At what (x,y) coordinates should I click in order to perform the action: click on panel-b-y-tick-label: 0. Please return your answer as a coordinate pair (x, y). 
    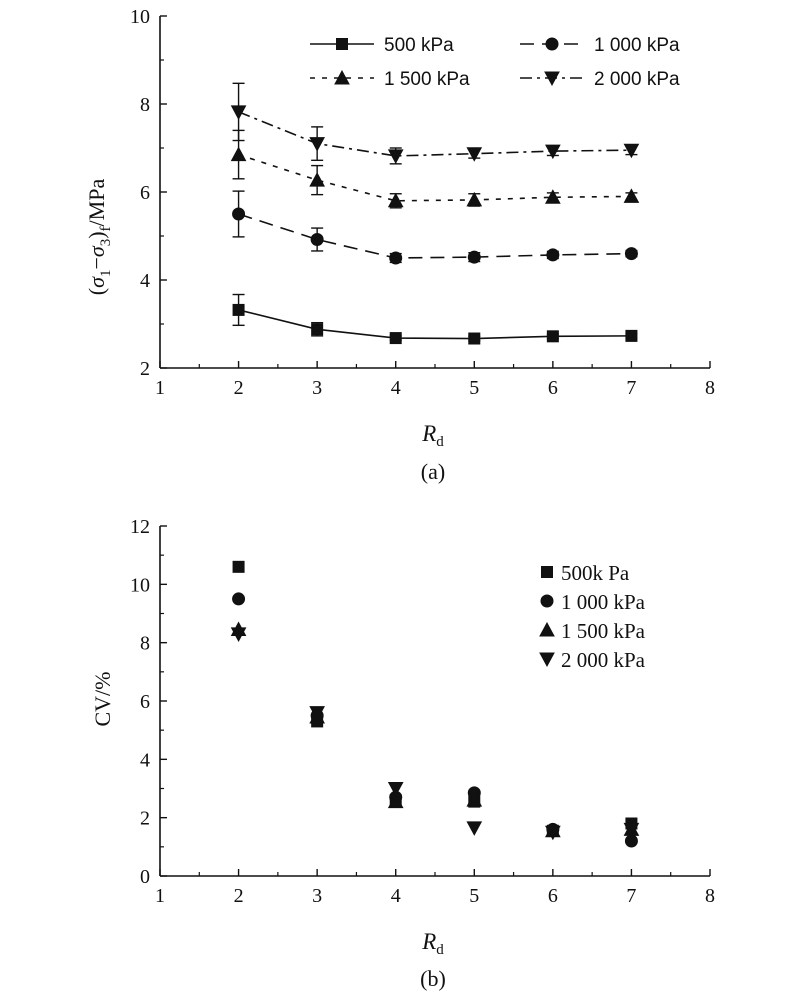
    Looking at the image, I should click on (145, 877).